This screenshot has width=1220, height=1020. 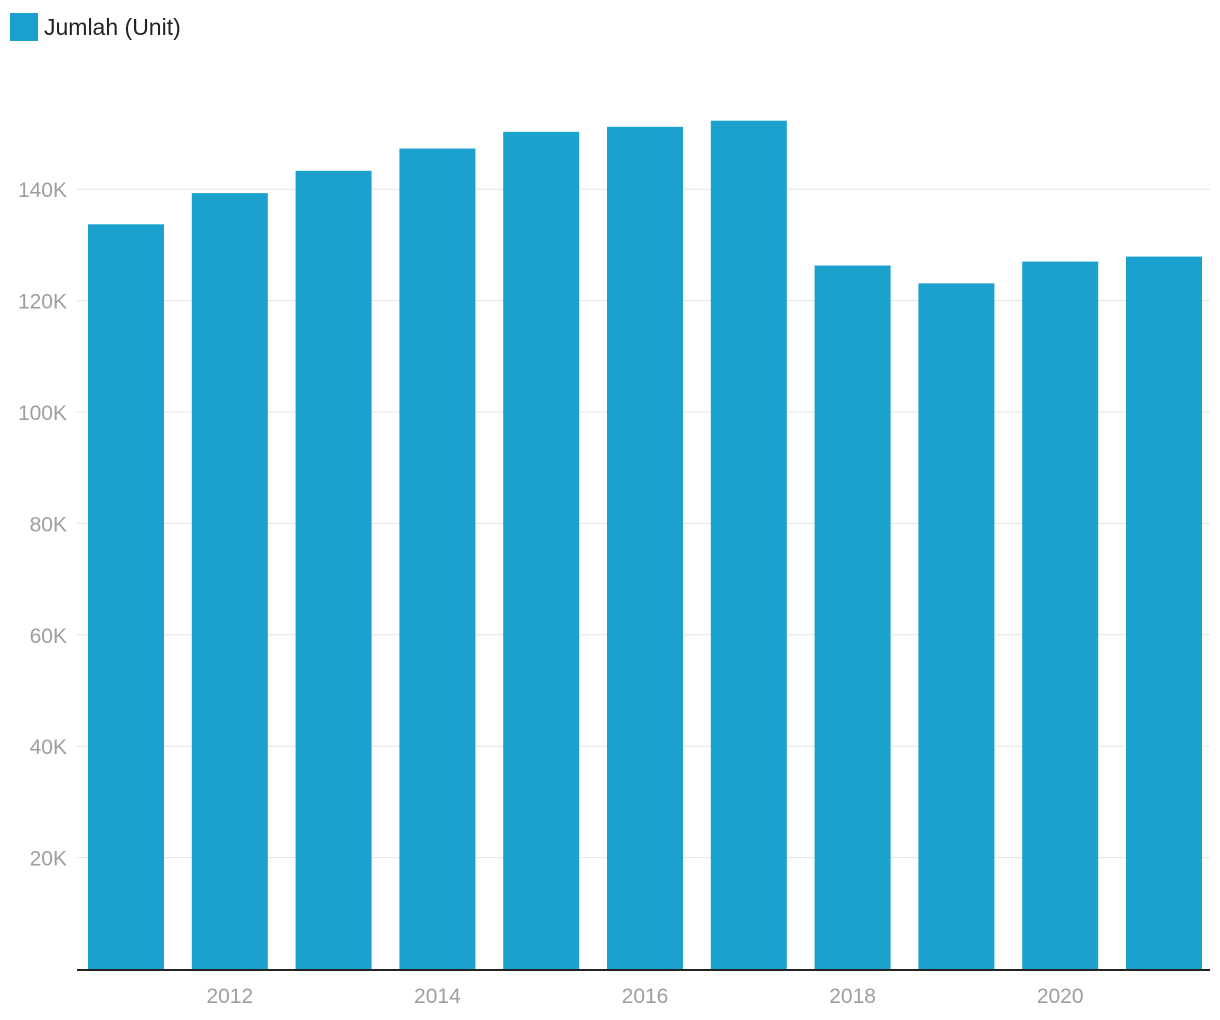 I want to click on legend-swatch, so click(x=24, y=27).